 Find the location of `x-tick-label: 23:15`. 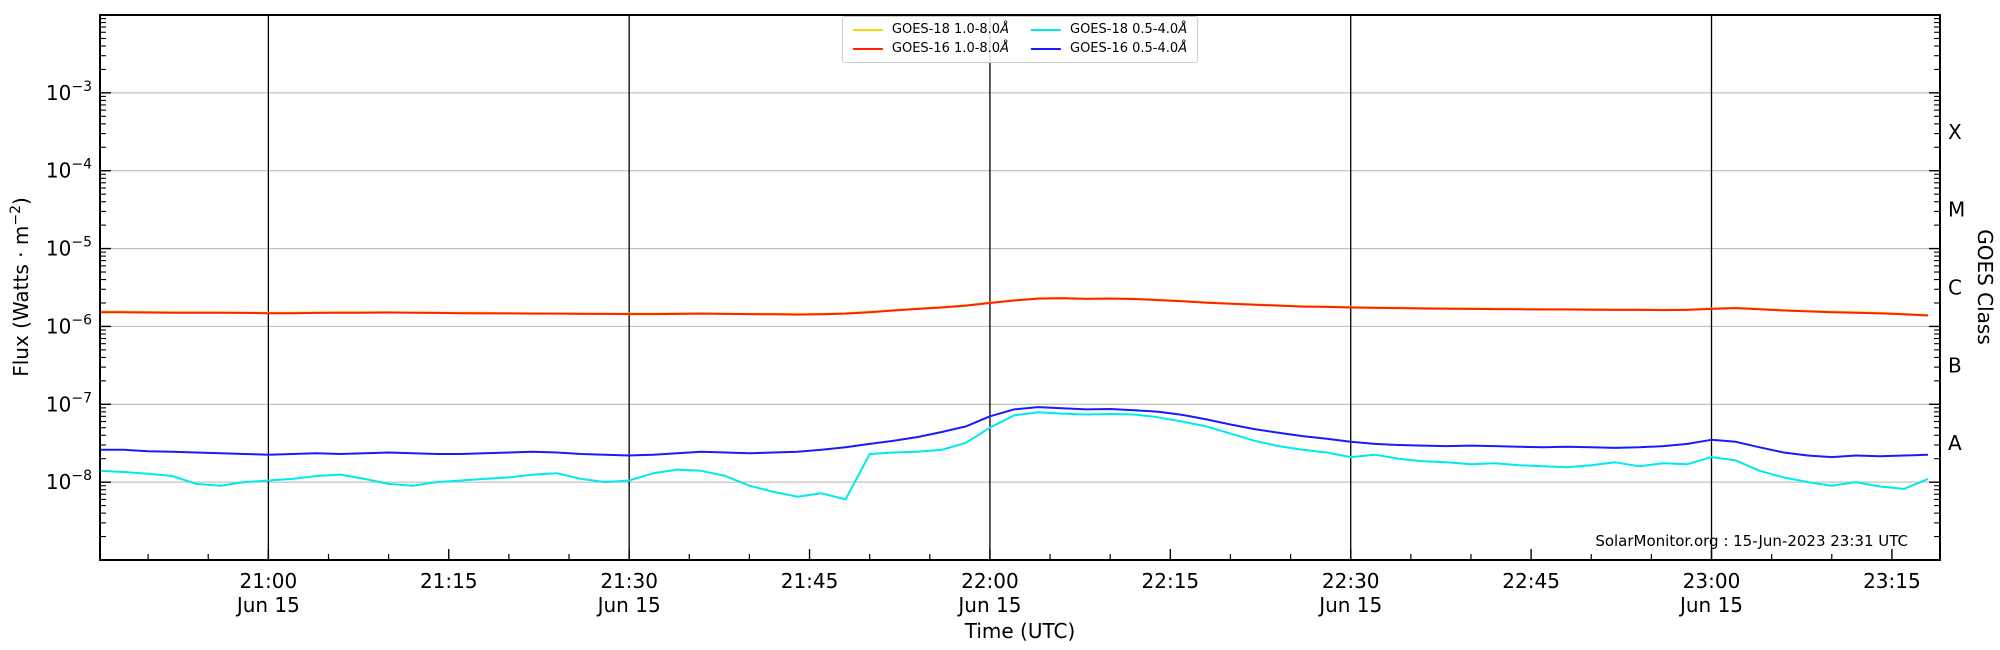

x-tick-label: 23:15 is located at coordinates (1892, 581).